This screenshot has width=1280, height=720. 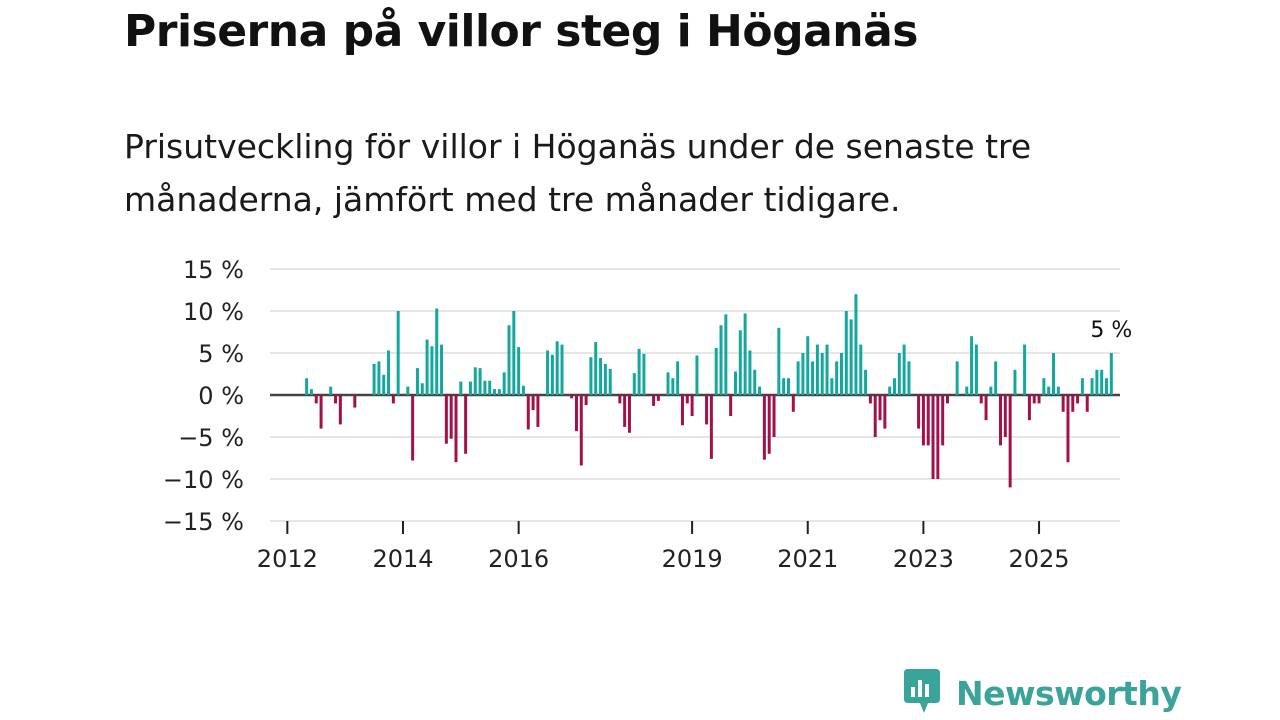 I want to click on y-tick-label: 15 %, so click(x=213, y=270).